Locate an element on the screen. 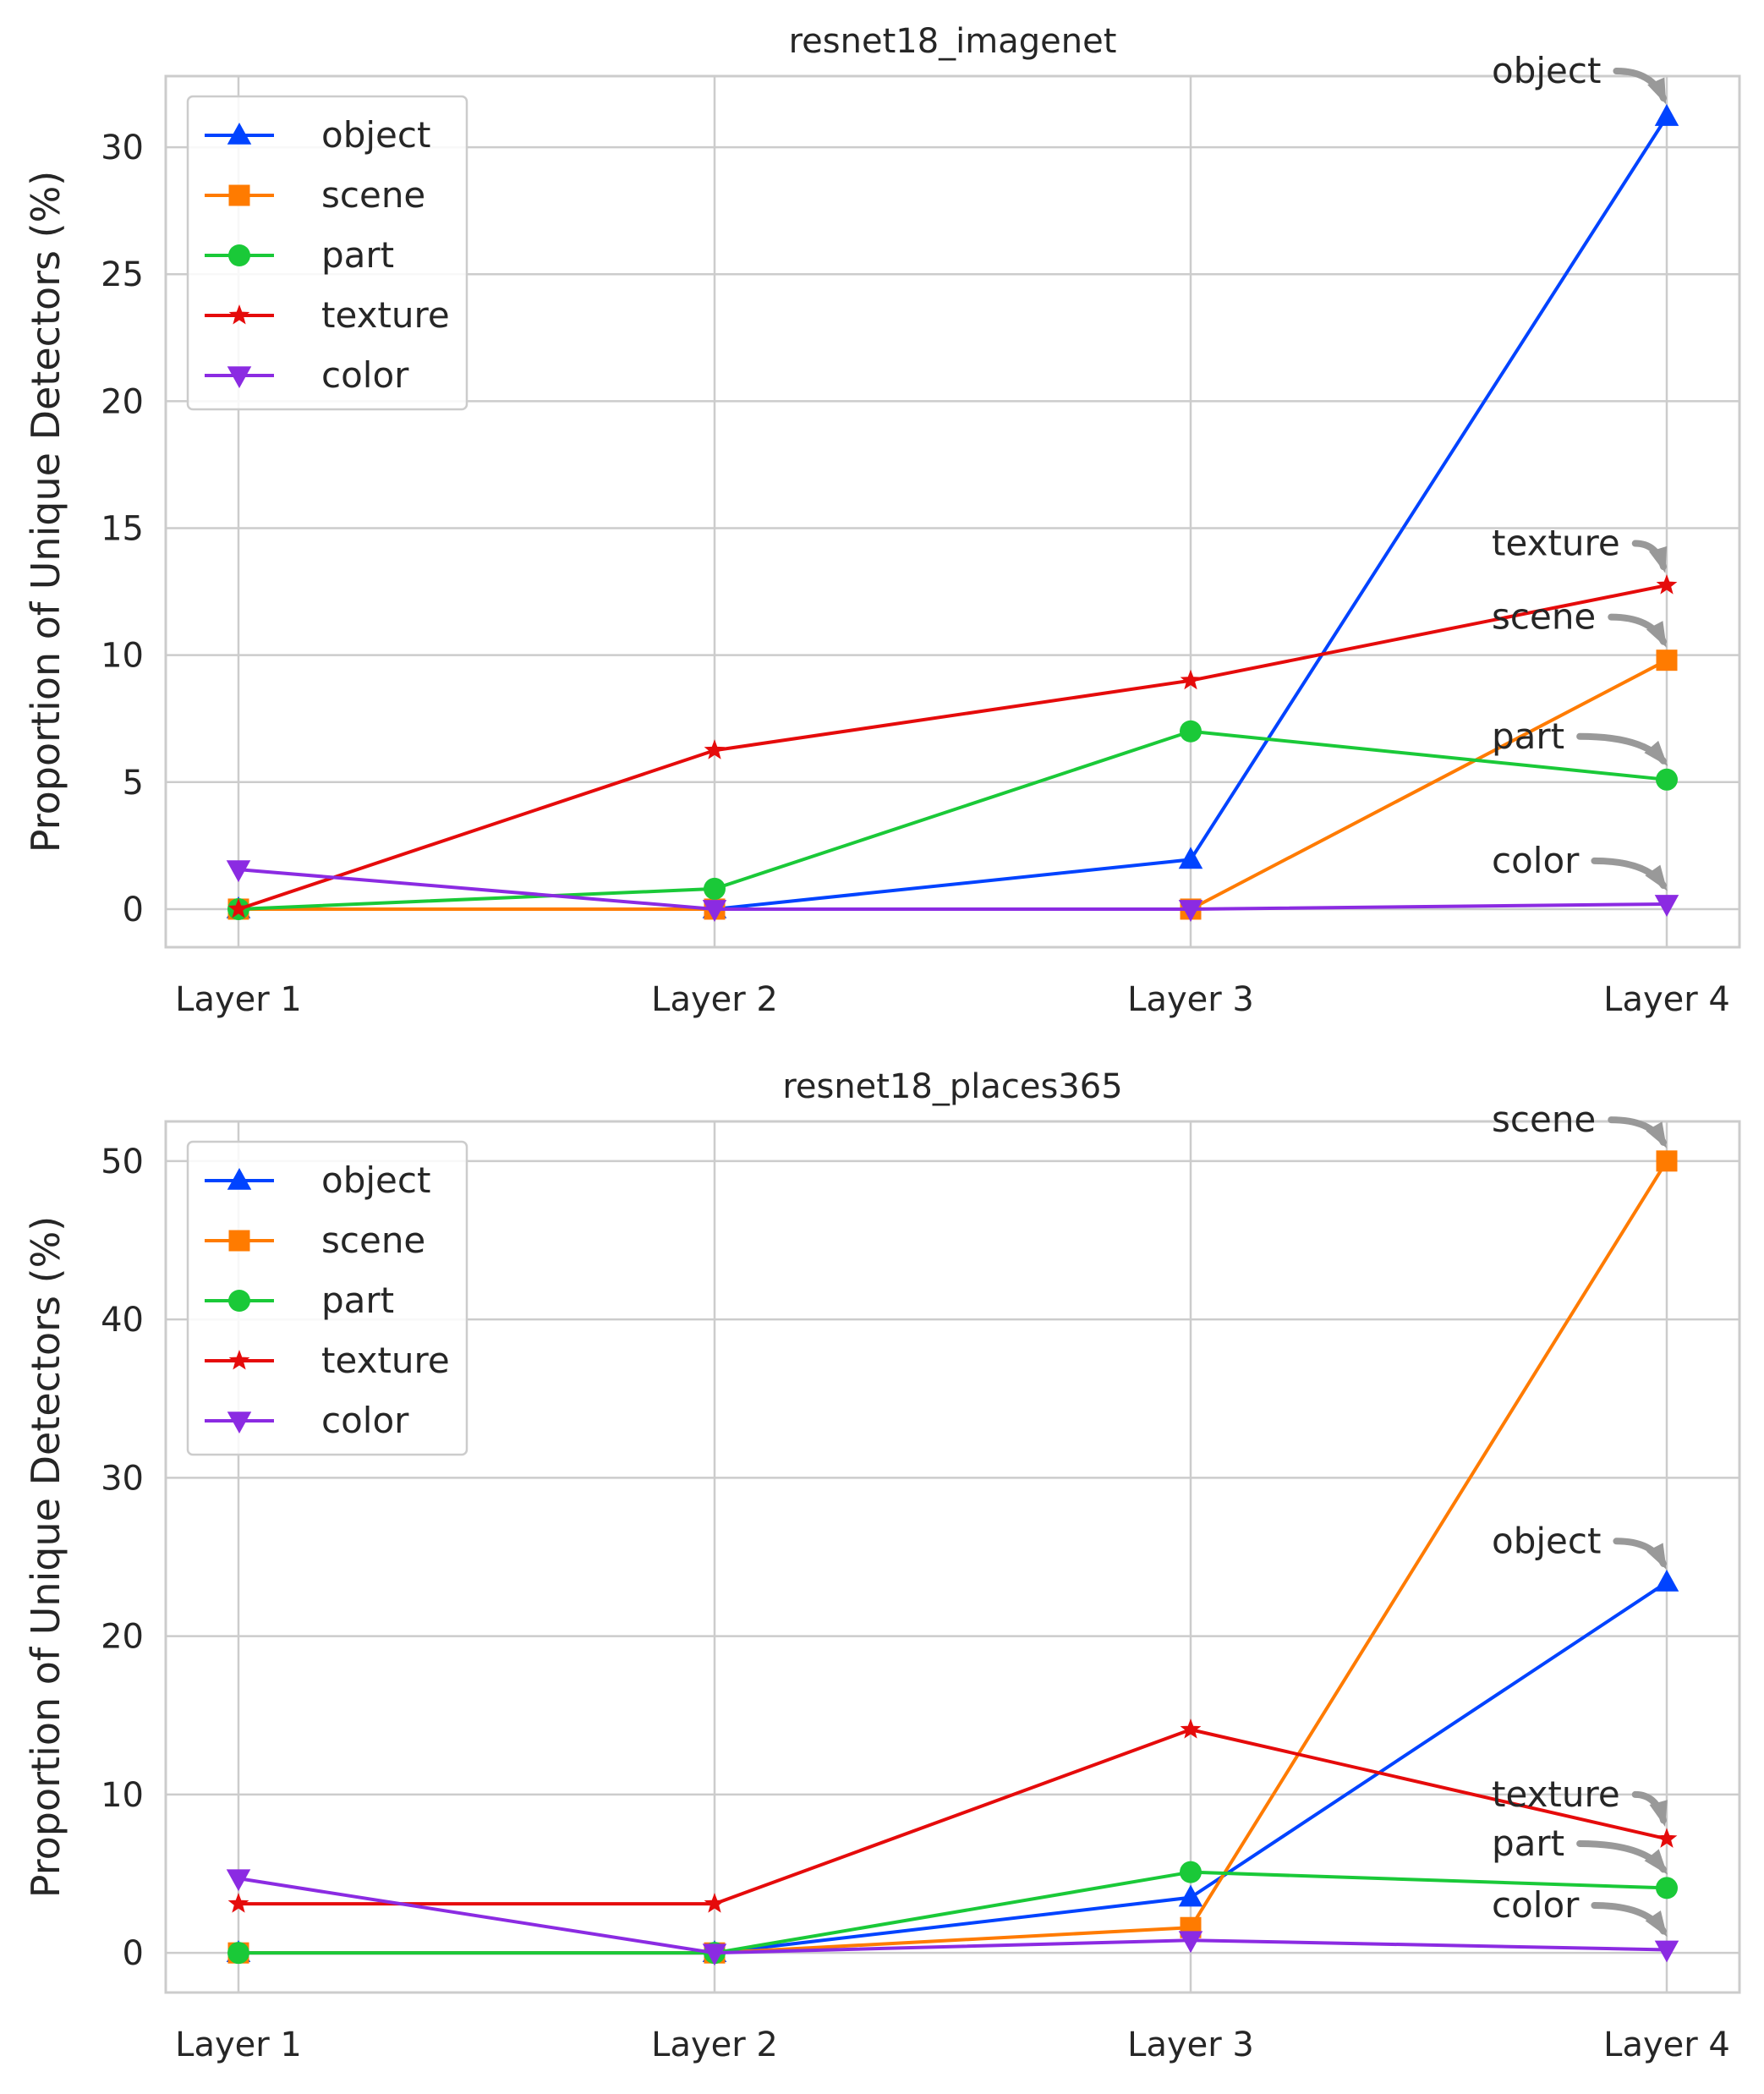 This screenshot has width=1764, height=2094. annotation-label-part: part is located at coordinates (1528, 736).